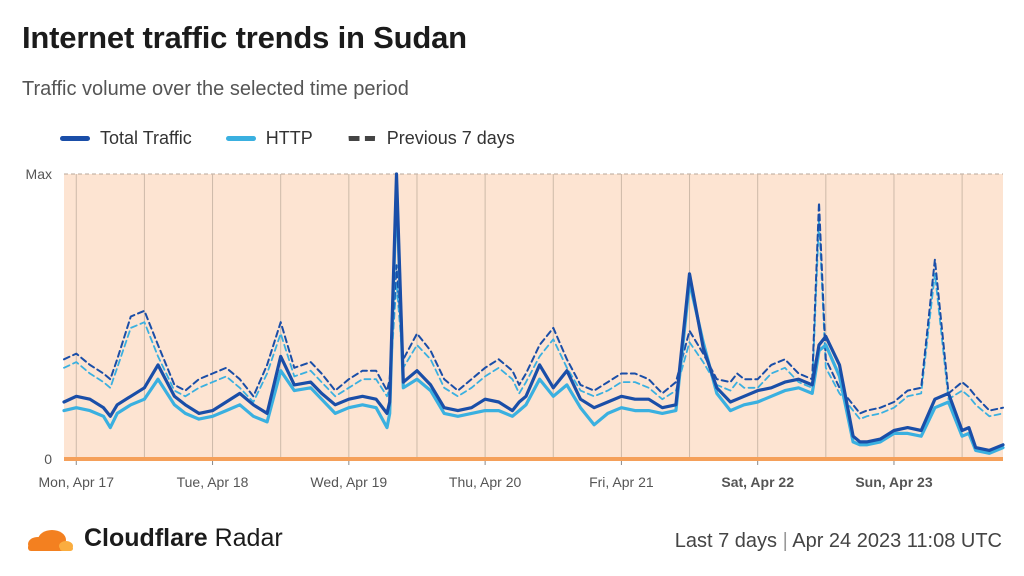  Describe the element at coordinates (39, 174) in the screenshot. I see `y-tick-label-max: Max` at that location.